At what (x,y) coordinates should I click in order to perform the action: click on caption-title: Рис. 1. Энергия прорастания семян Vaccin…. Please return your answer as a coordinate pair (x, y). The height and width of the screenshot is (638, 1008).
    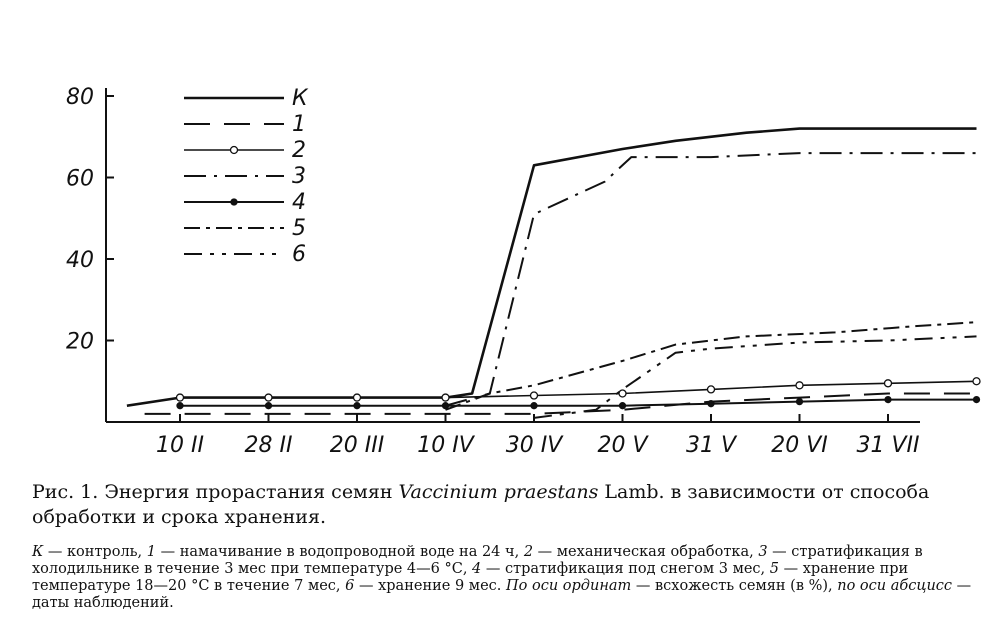
    Looking at the image, I should click on (481, 504).